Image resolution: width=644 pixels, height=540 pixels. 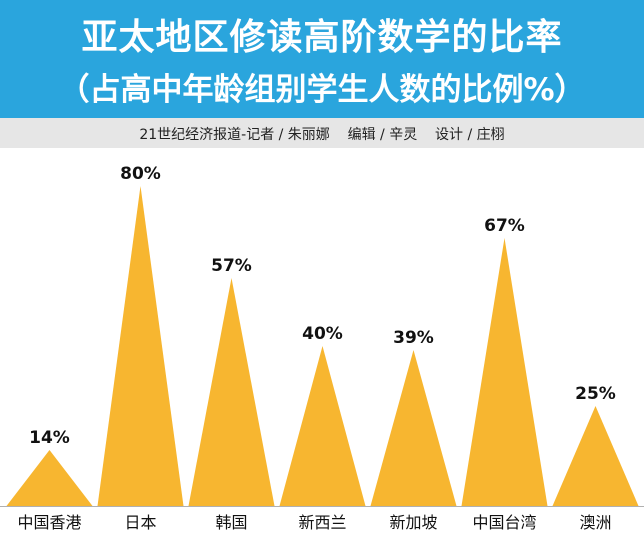 I want to click on data-label-3: 40%, so click(x=322, y=334).